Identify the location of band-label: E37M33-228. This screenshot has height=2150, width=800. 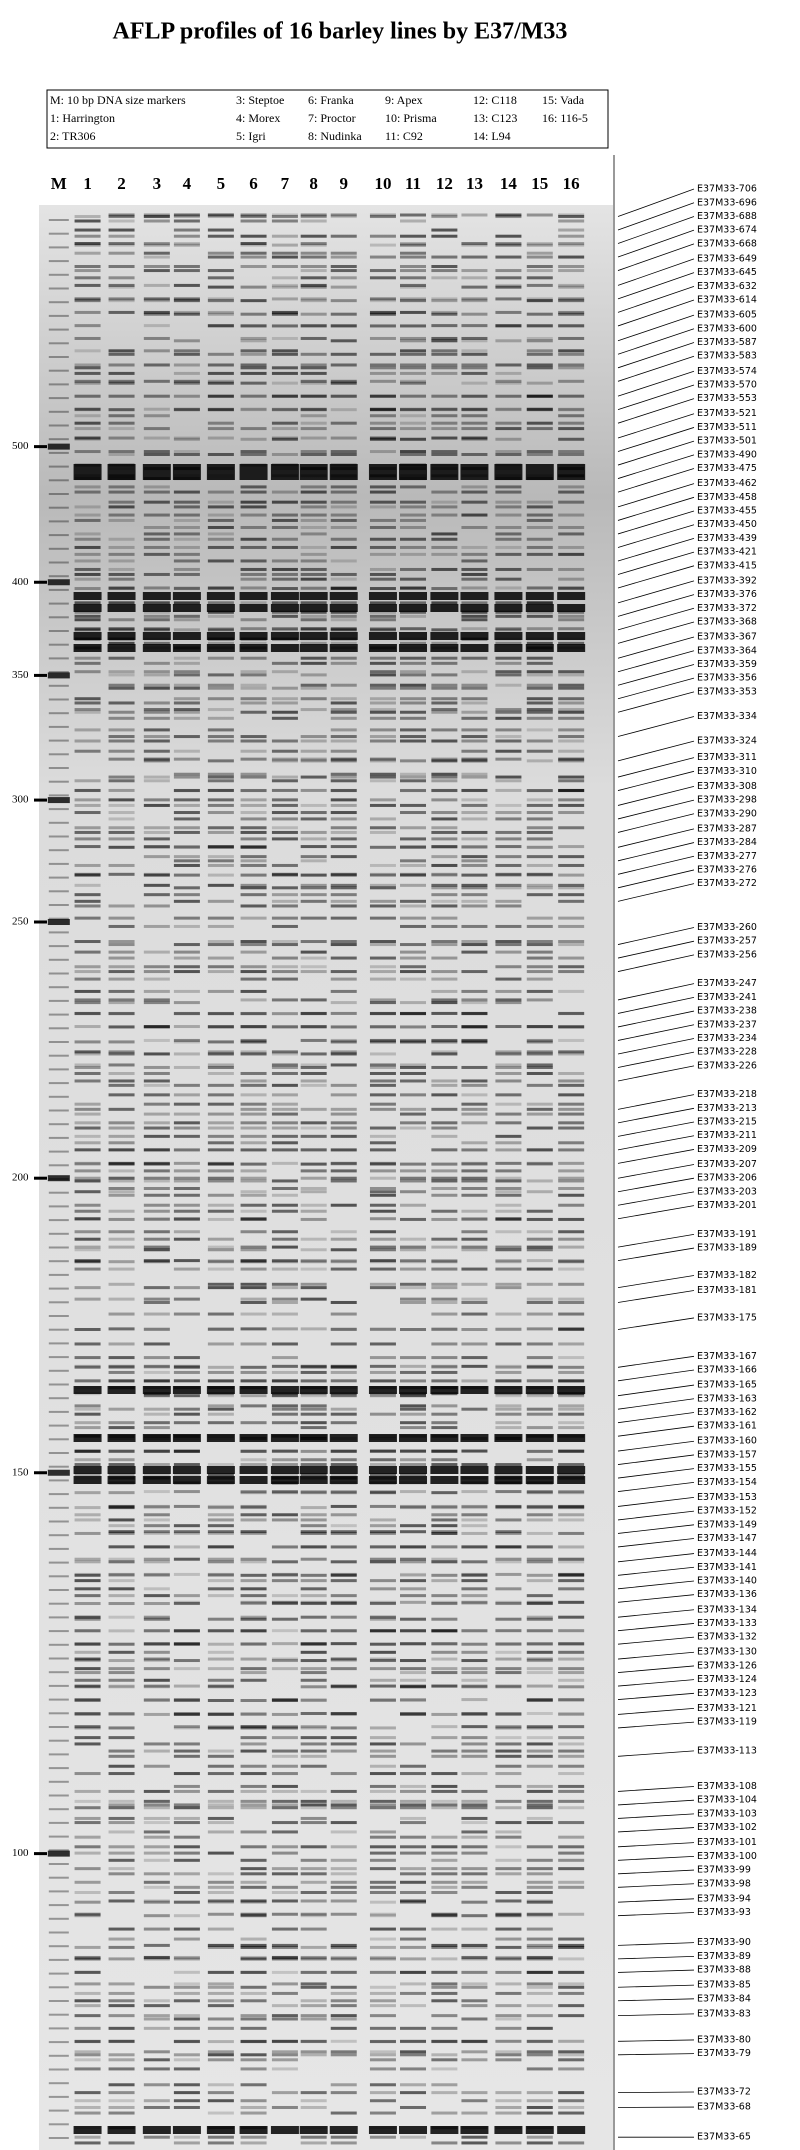
(727, 1052).